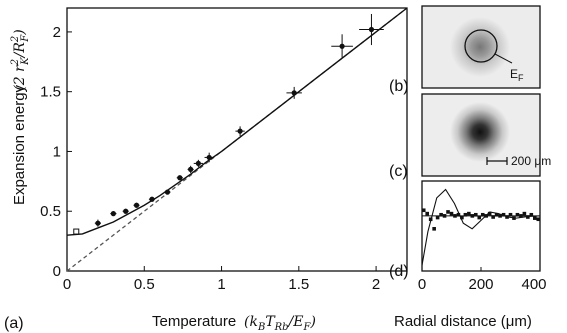 The width and height of the screenshot is (567, 333). Describe the element at coordinates (399, 271) in the screenshot. I see `panel-d-label: (d)` at that location.